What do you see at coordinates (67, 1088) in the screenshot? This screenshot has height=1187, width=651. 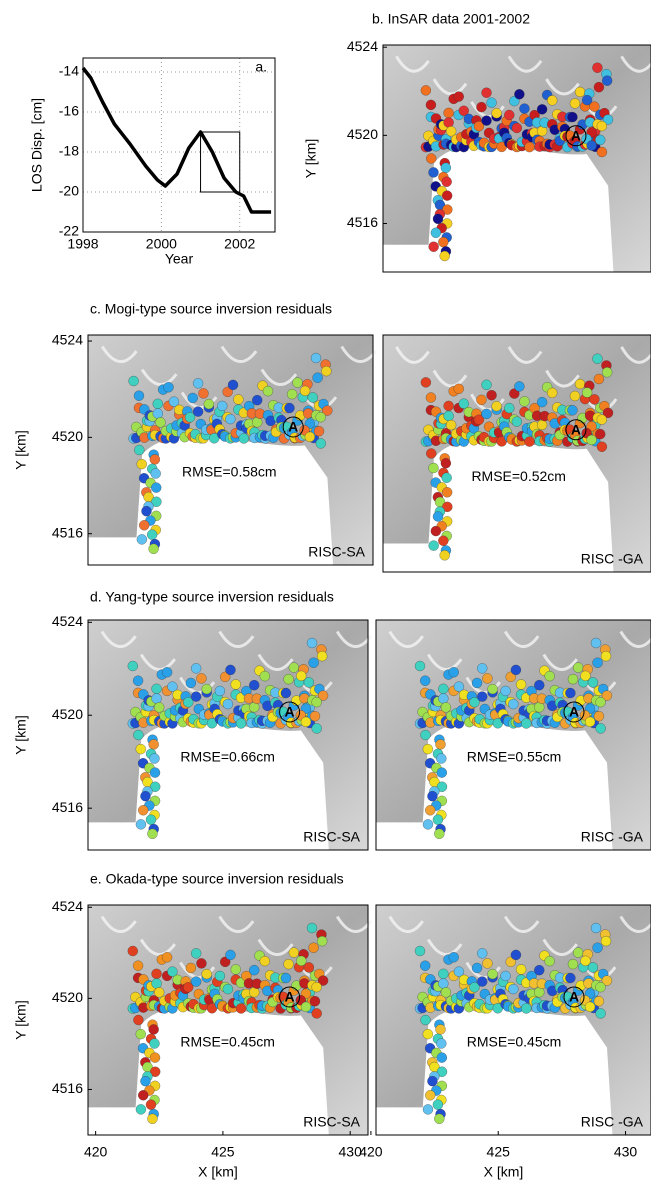 I see `y-tick-label: 4516` at bounding box center [67, 1088].